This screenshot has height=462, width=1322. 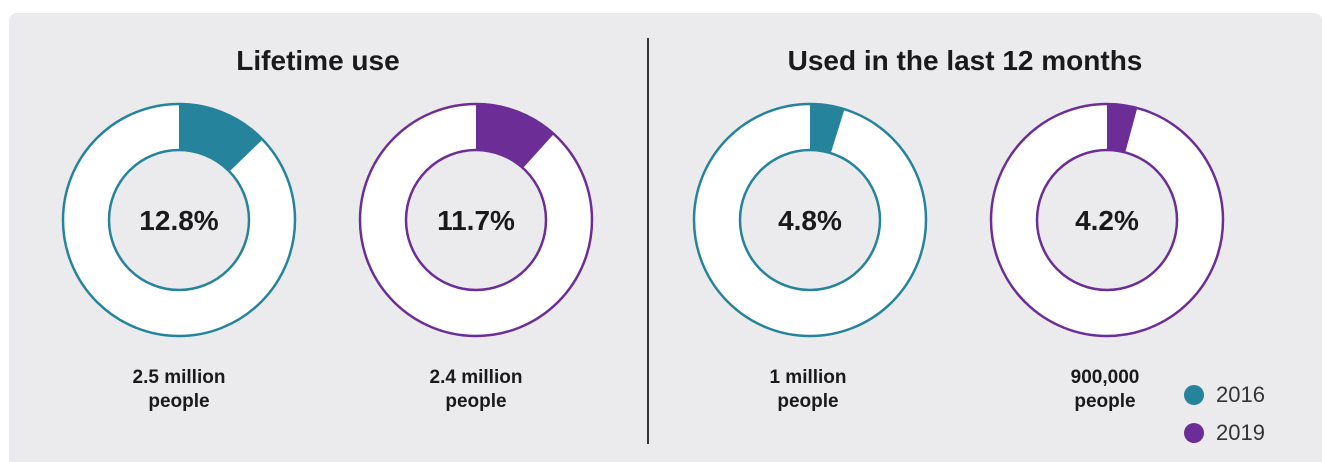 What do you see at coordinates (1240, 394) in the screenshot?
I see `legend-label-2016: 2016` at bounding box center [1240, 394].